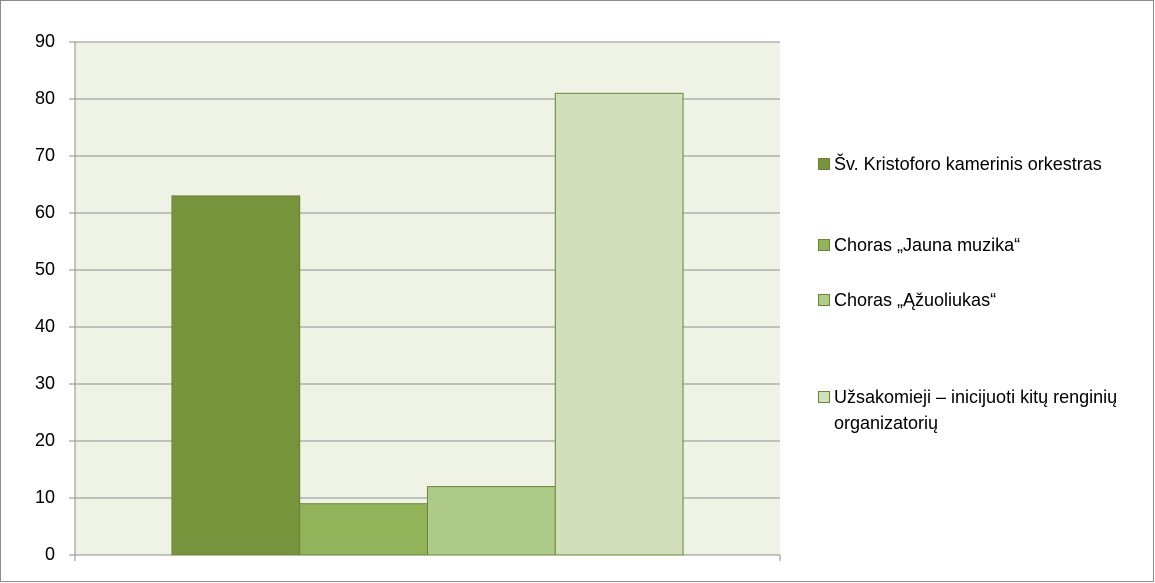 The width and height of the screenshot is (1155, 583). Describe the element at coordinates (45, 440) in the screenshot. I see `y-tick-label: 20` at that location.